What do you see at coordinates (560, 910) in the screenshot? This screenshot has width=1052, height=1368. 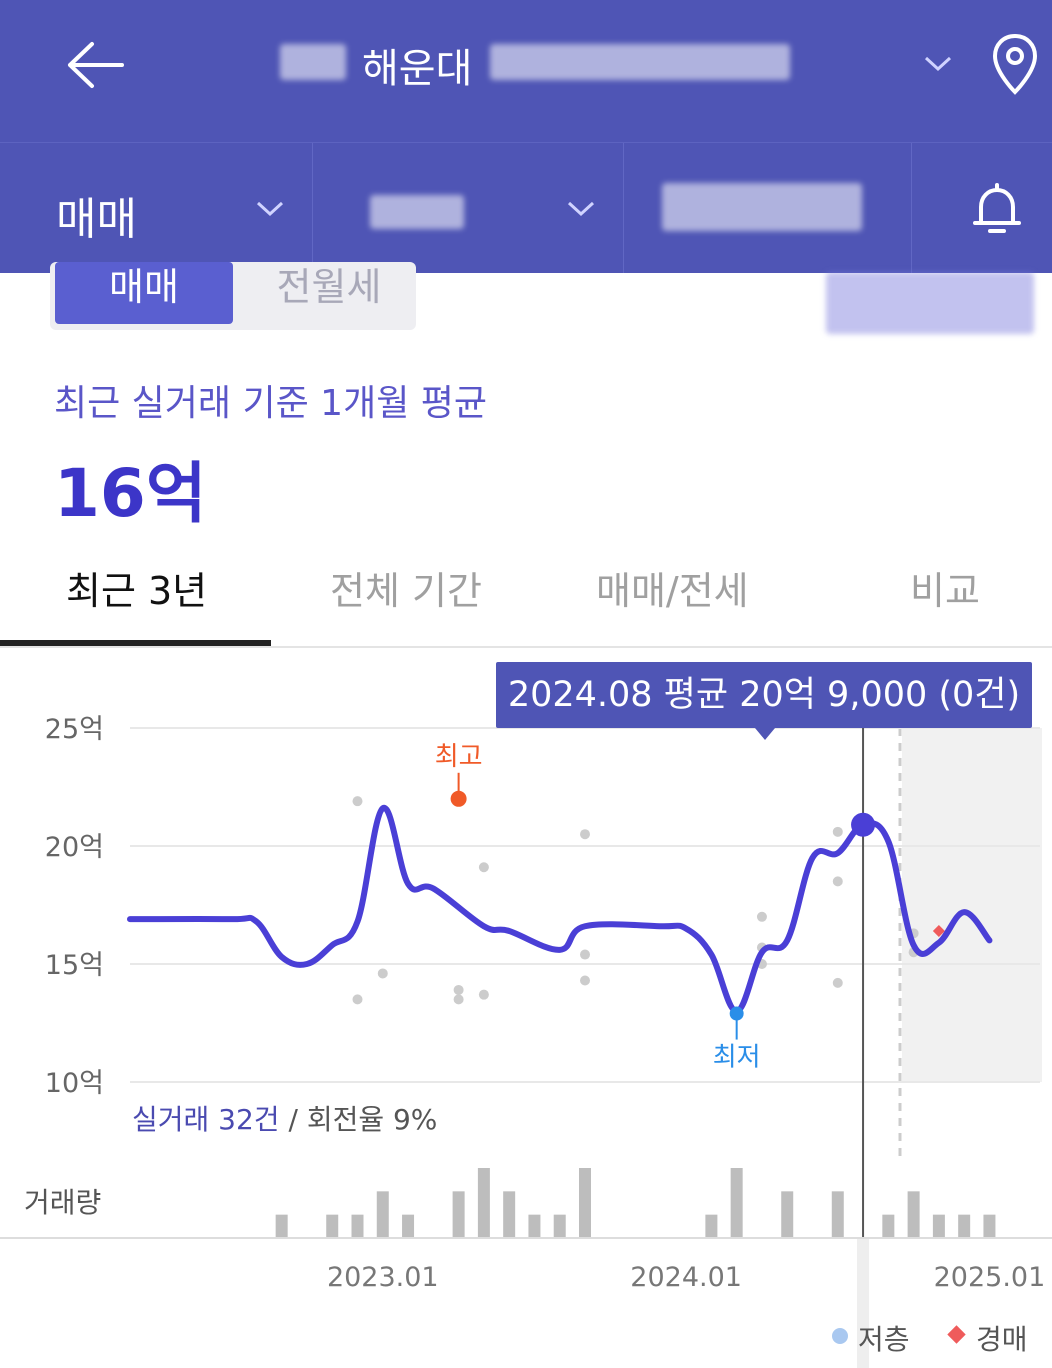 I see `average-price-line` at bounding box center [560, 910].